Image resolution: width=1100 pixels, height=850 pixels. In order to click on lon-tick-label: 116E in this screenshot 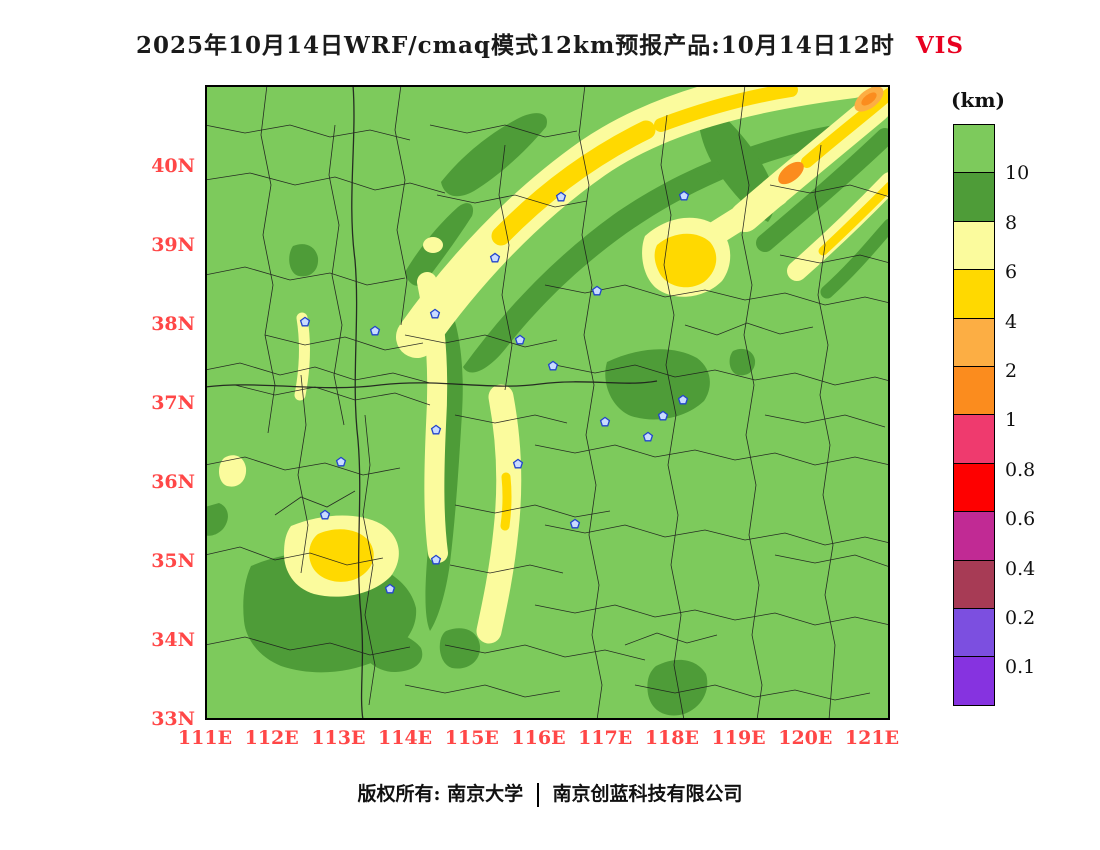, I will do `click(538, 738)`.